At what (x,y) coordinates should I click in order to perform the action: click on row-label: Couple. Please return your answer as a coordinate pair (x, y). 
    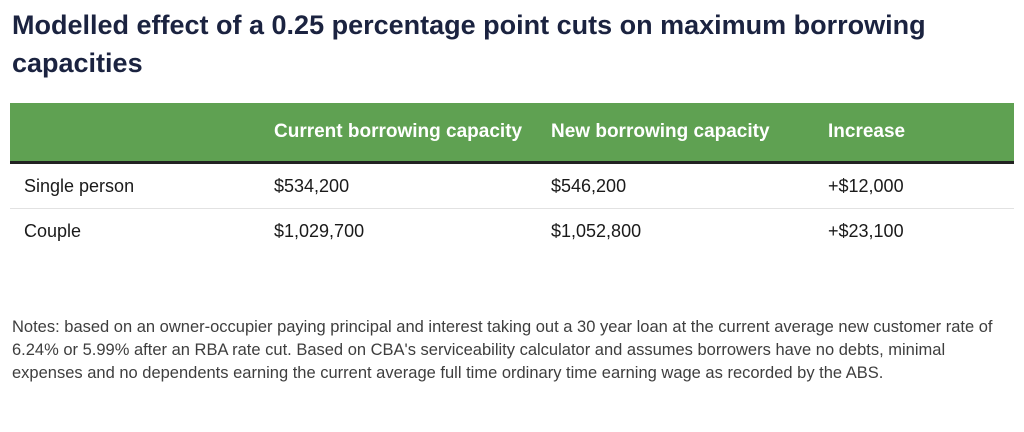
    Looking at the image, I should click on (53, 230).